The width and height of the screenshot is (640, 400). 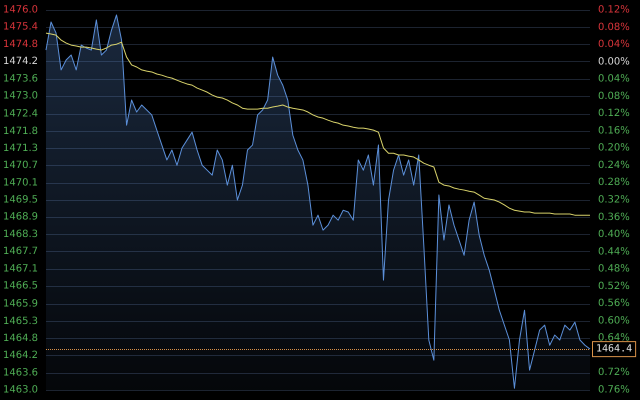 I want to click on y2-tick-label: 0.52%, so click(x=614, y=286).